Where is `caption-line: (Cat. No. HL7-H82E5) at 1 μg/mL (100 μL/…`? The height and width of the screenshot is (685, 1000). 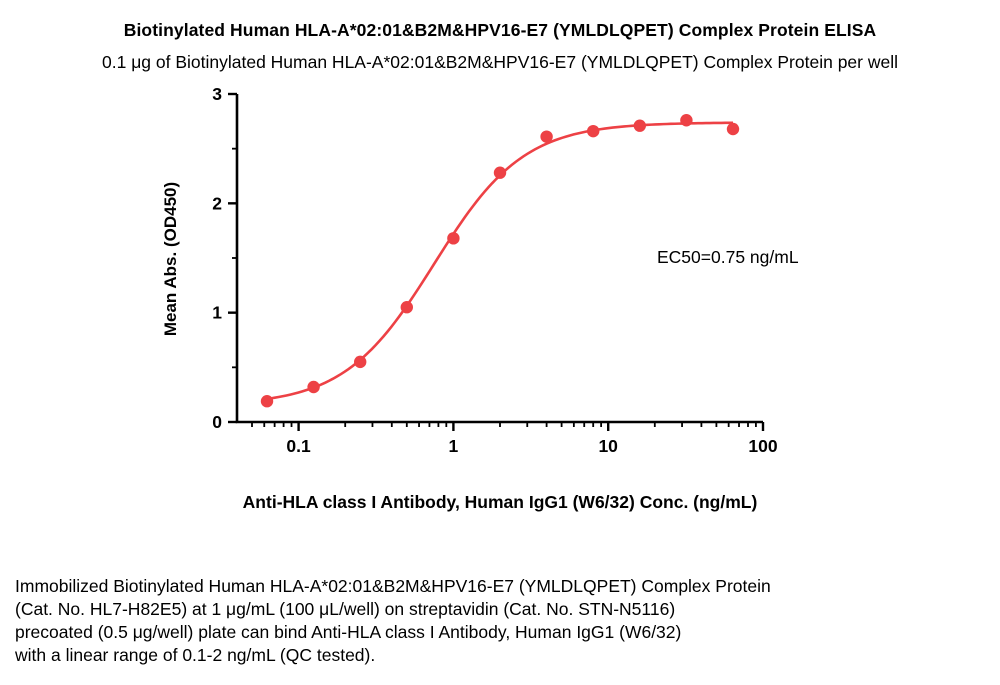 caption-line: (Cat. No. HL7-H82E5) at 1 μg/mL (100 μL/… is located at coordinates (345, 609).